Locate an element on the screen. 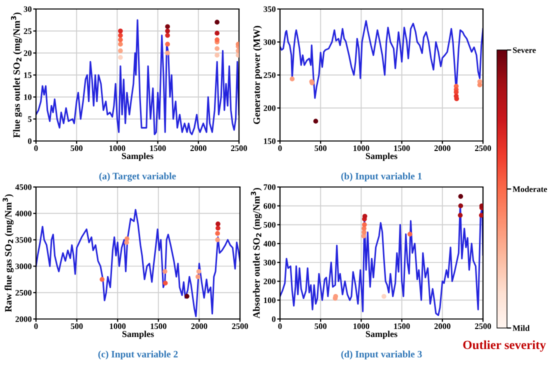  y-tick-label: 100 is located at coordinates (270, 300).